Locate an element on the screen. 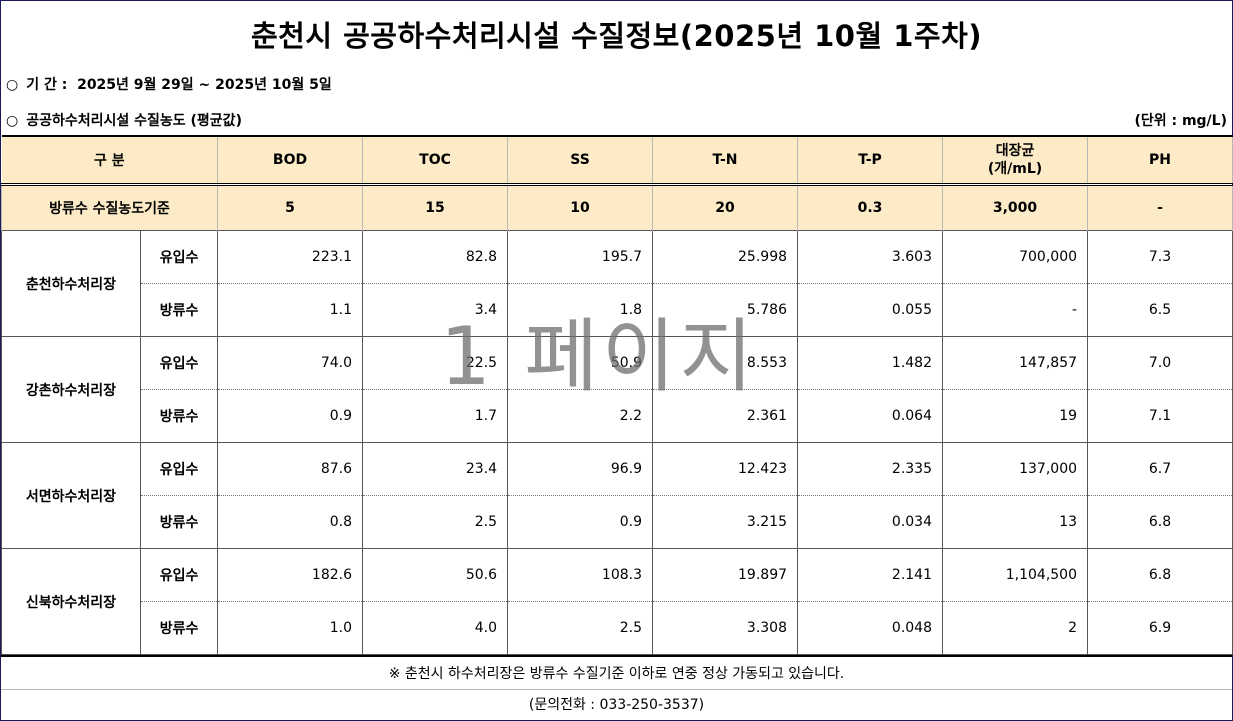 Image resolution: width=1233 pixels, height=721 pixels. standard-value: 5 is located at coordinates (290, 207).